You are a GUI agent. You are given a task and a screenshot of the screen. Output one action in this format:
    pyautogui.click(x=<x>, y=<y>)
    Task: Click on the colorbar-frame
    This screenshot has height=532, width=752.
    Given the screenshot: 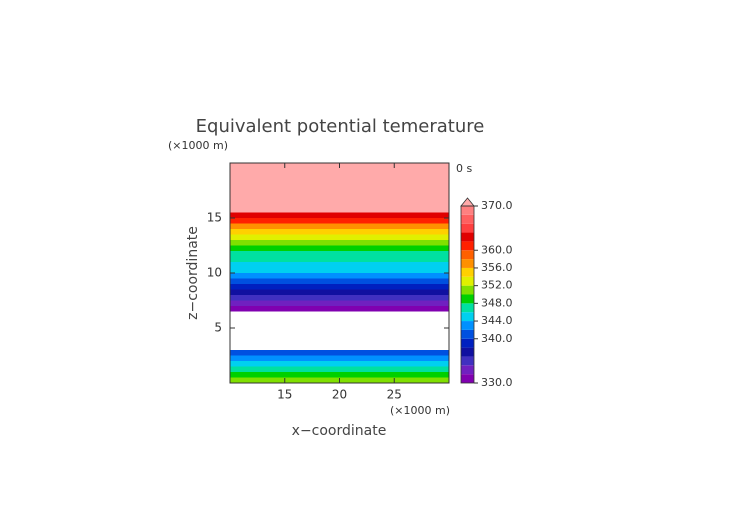 What is the action you would take?
    pyautogui.click(x=467, y=294)
    